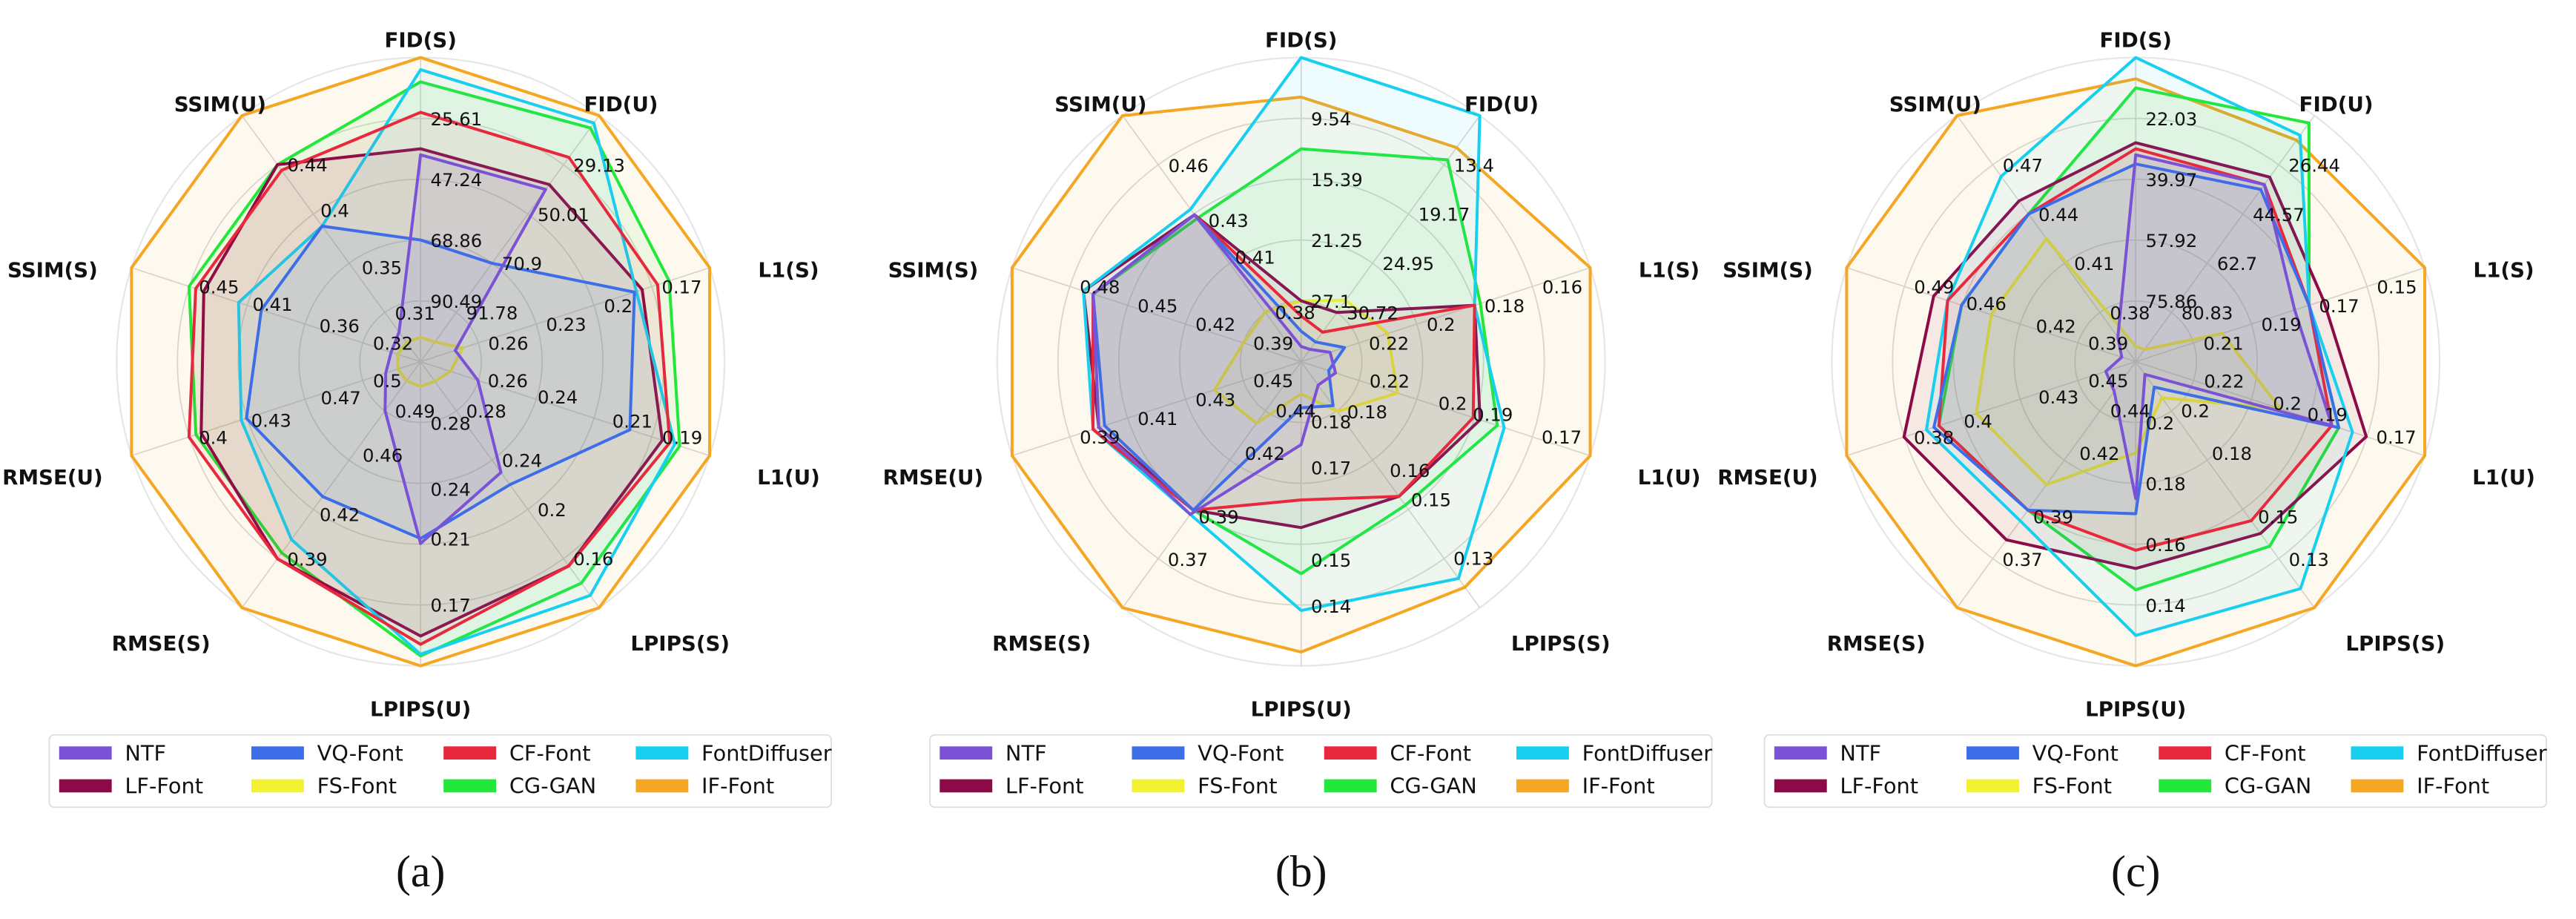 The width and height of the screenshot is (2576, 919). Describe the element at coordinates (2172, 240) in the screenshot. I see `tick-label: 57.92` at that location.